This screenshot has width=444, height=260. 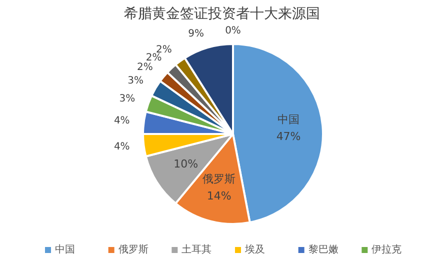 What do you see at coordinates (65, 250) in the screenshot?
I see `legend-label: 中国` at bounding box center [65, 250].